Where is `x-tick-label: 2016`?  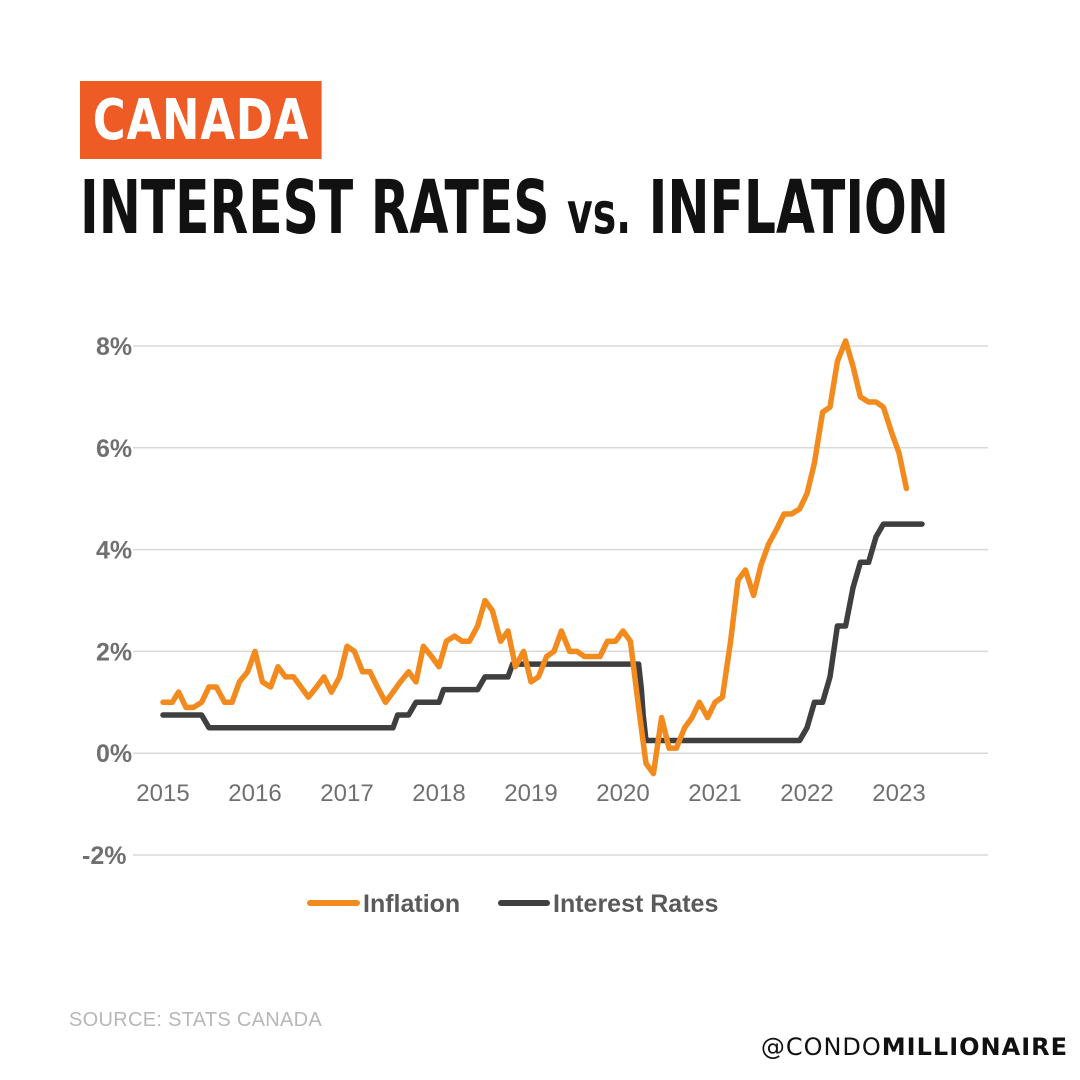
x-tick-label: 2016 is located at coordinates (254, 793).